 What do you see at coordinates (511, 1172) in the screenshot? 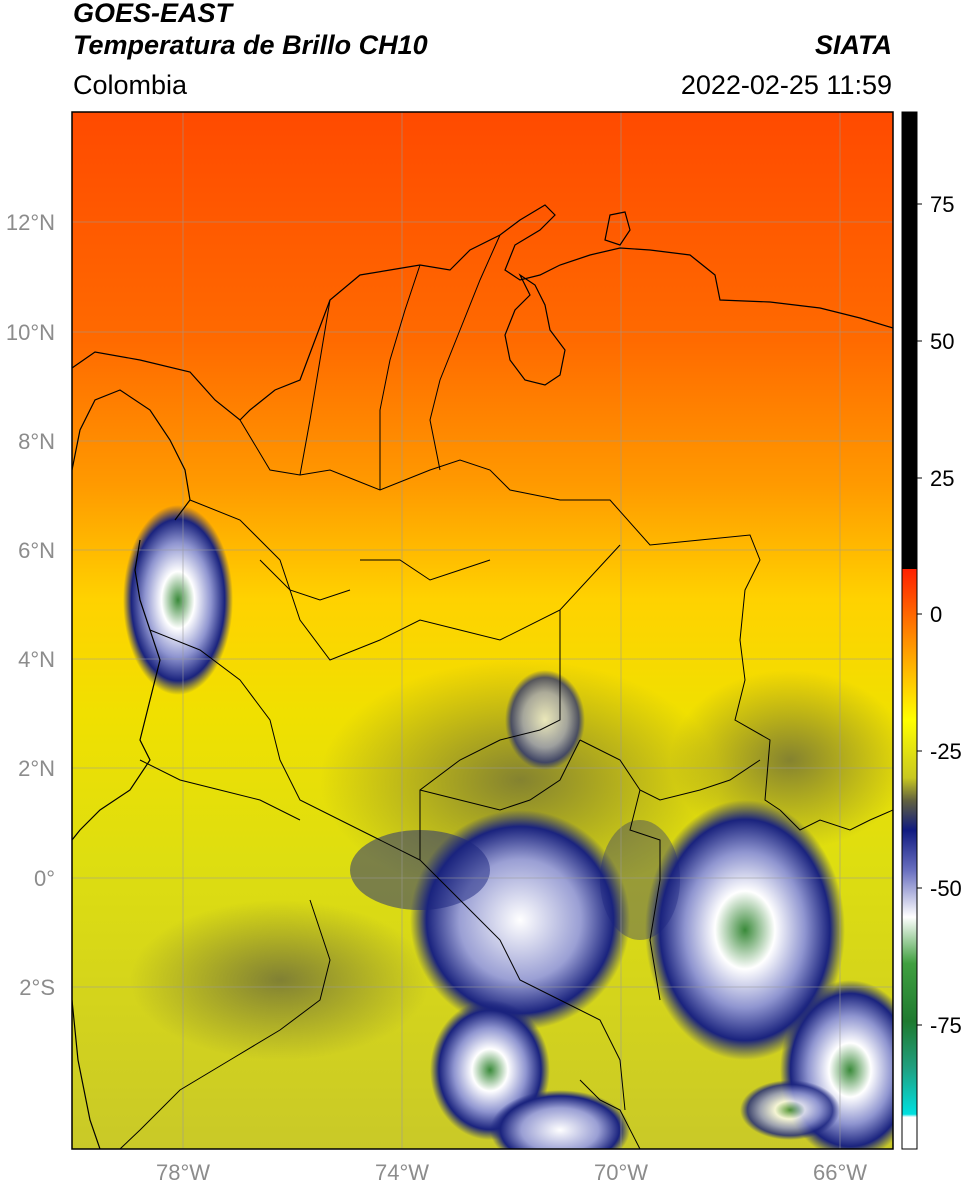
I see `longitude-axis: 78°W 74°W 70°W 66°W` at bounding box center [511, 1172].